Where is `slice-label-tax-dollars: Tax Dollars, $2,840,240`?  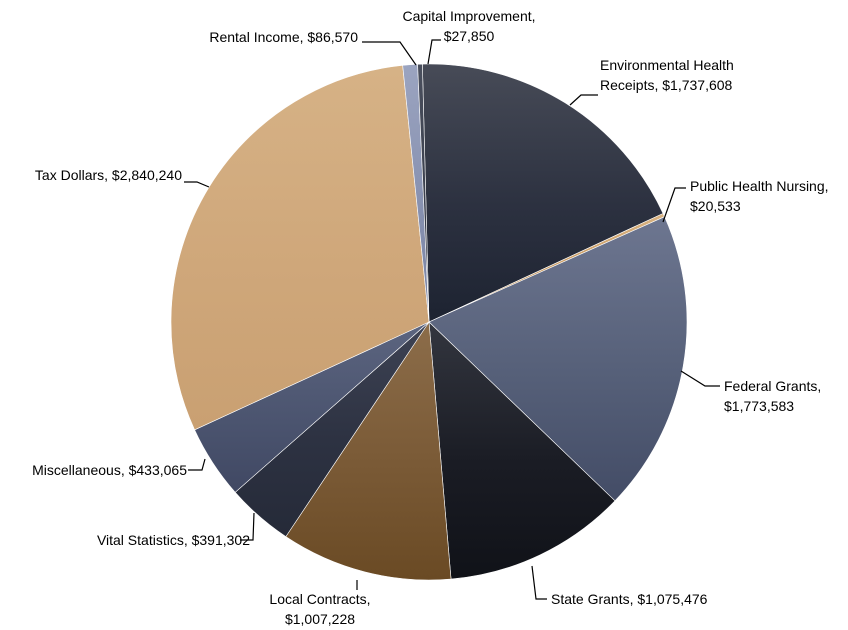
slice-label-tax-dollars: Tax Dollars, $2,840,240 is located at coordinates (108, 175).